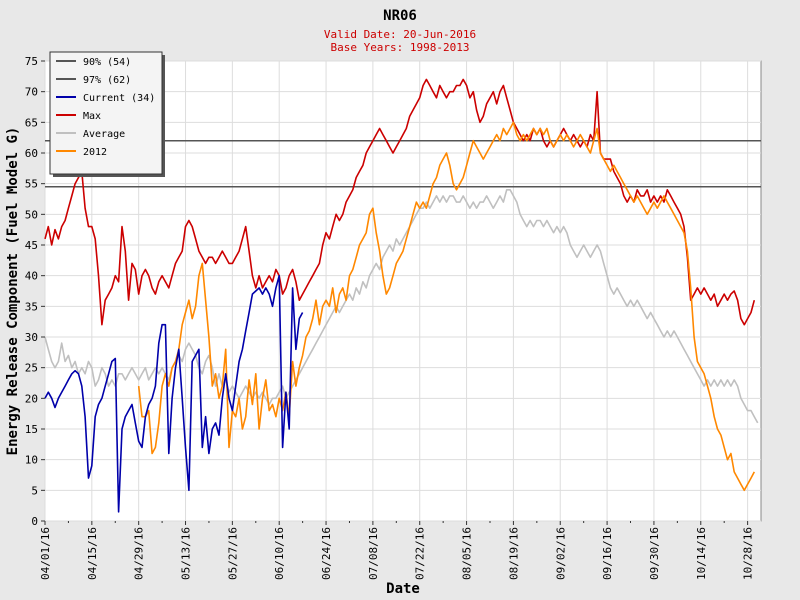 The image size is (800, 600). I want to click on x-tick-label: 10/14/16, so click(701, 553).